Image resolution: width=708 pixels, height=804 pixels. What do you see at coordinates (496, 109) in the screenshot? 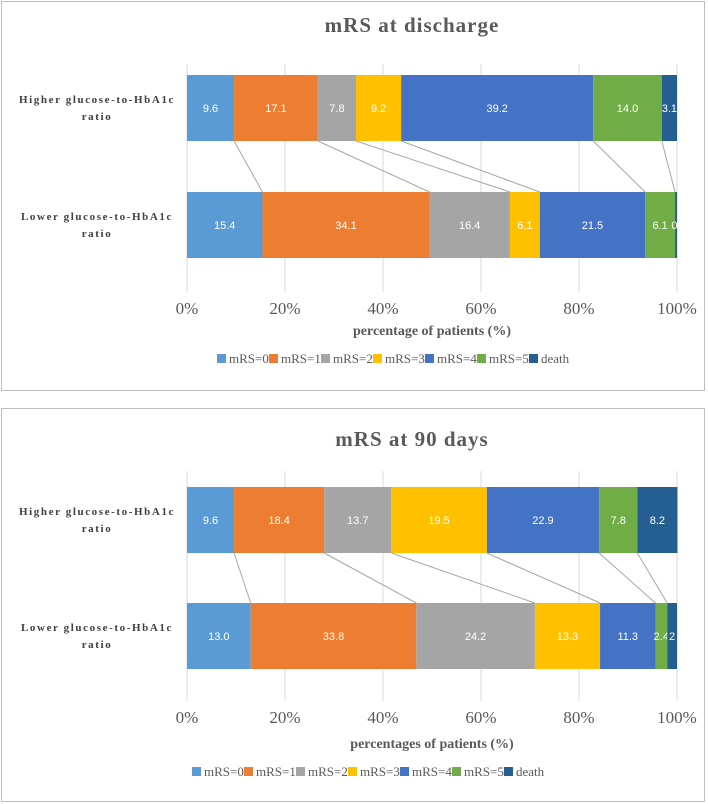
I see `data-label: 39.2` at bounding box center [496, 109].